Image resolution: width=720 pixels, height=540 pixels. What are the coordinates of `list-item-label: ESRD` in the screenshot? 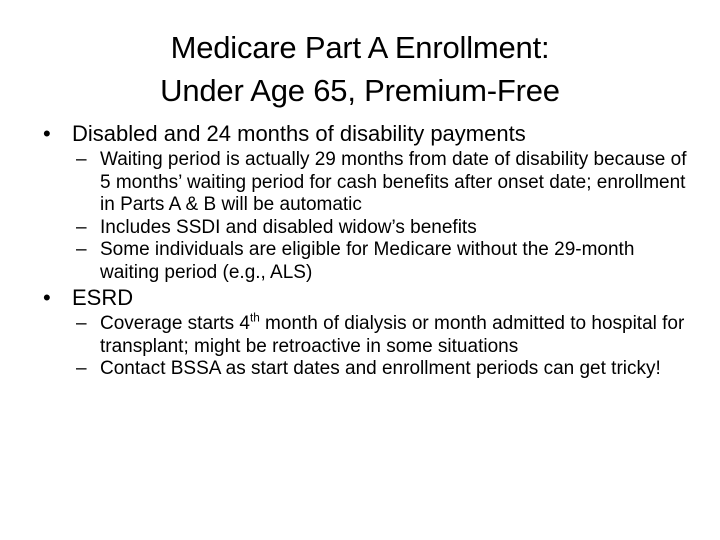 It's located at (103, 297).